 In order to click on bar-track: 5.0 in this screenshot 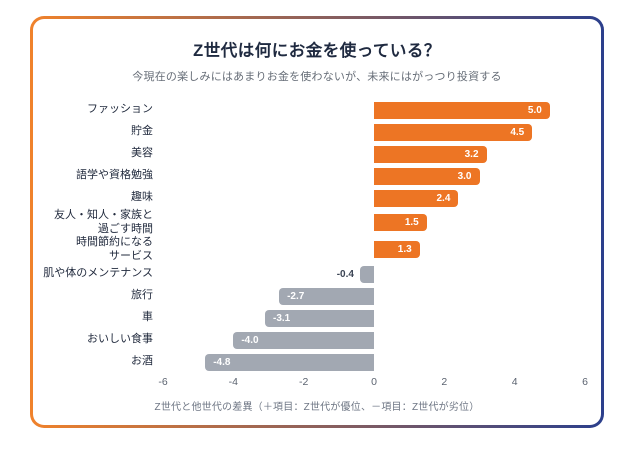, I will do `click(374, 110)`.